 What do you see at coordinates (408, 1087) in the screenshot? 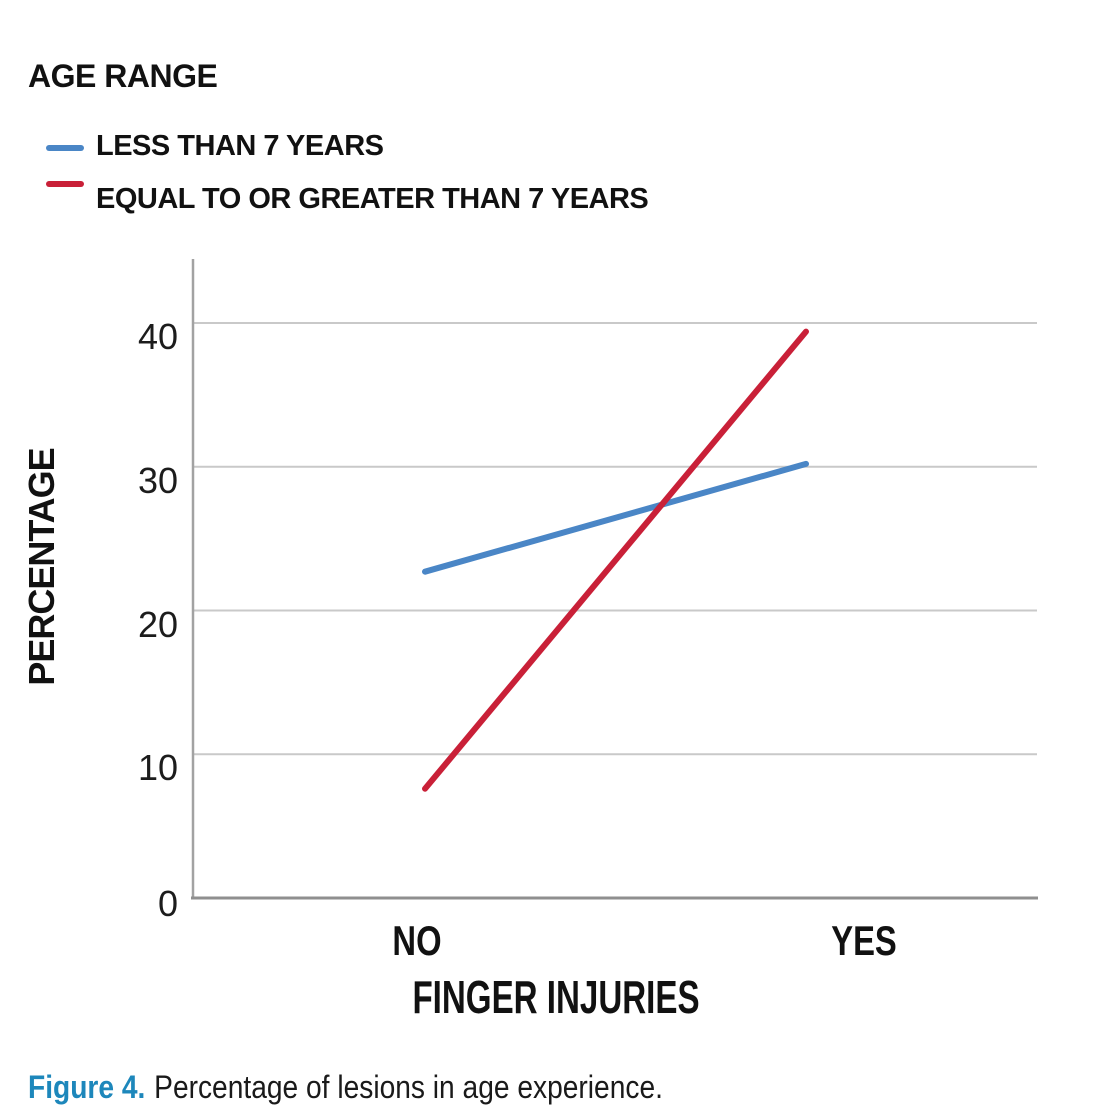
I see `figure-caption-text: Percentage of lesions in age experience.` at bounding box center [408, 1087].